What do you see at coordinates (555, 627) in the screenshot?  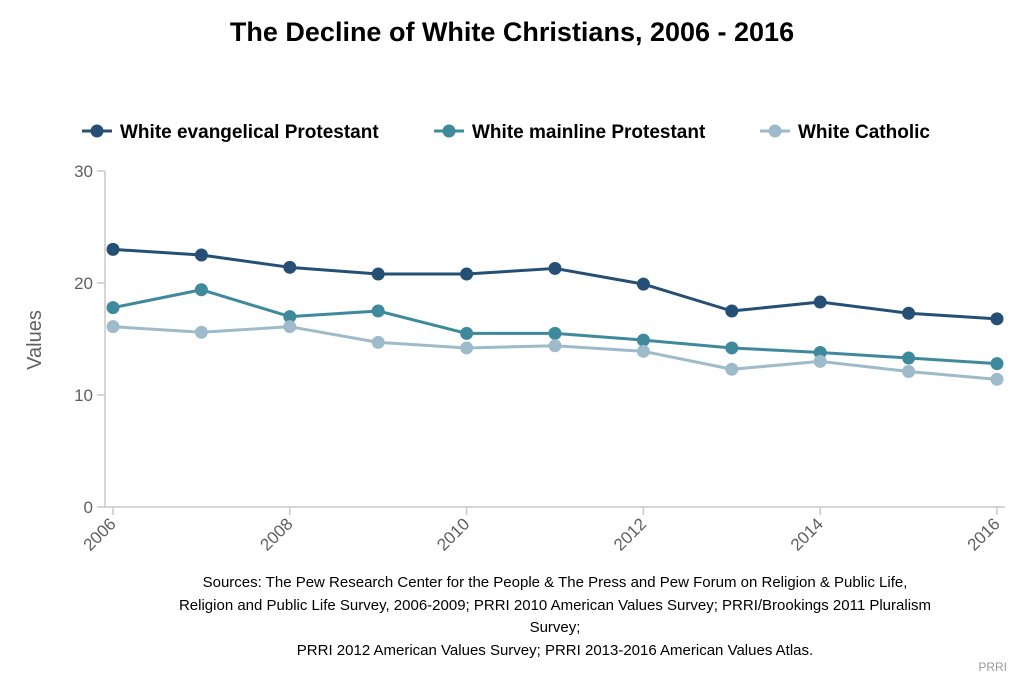 I see `source-line: Survey;` at bounding box center [555, 627].